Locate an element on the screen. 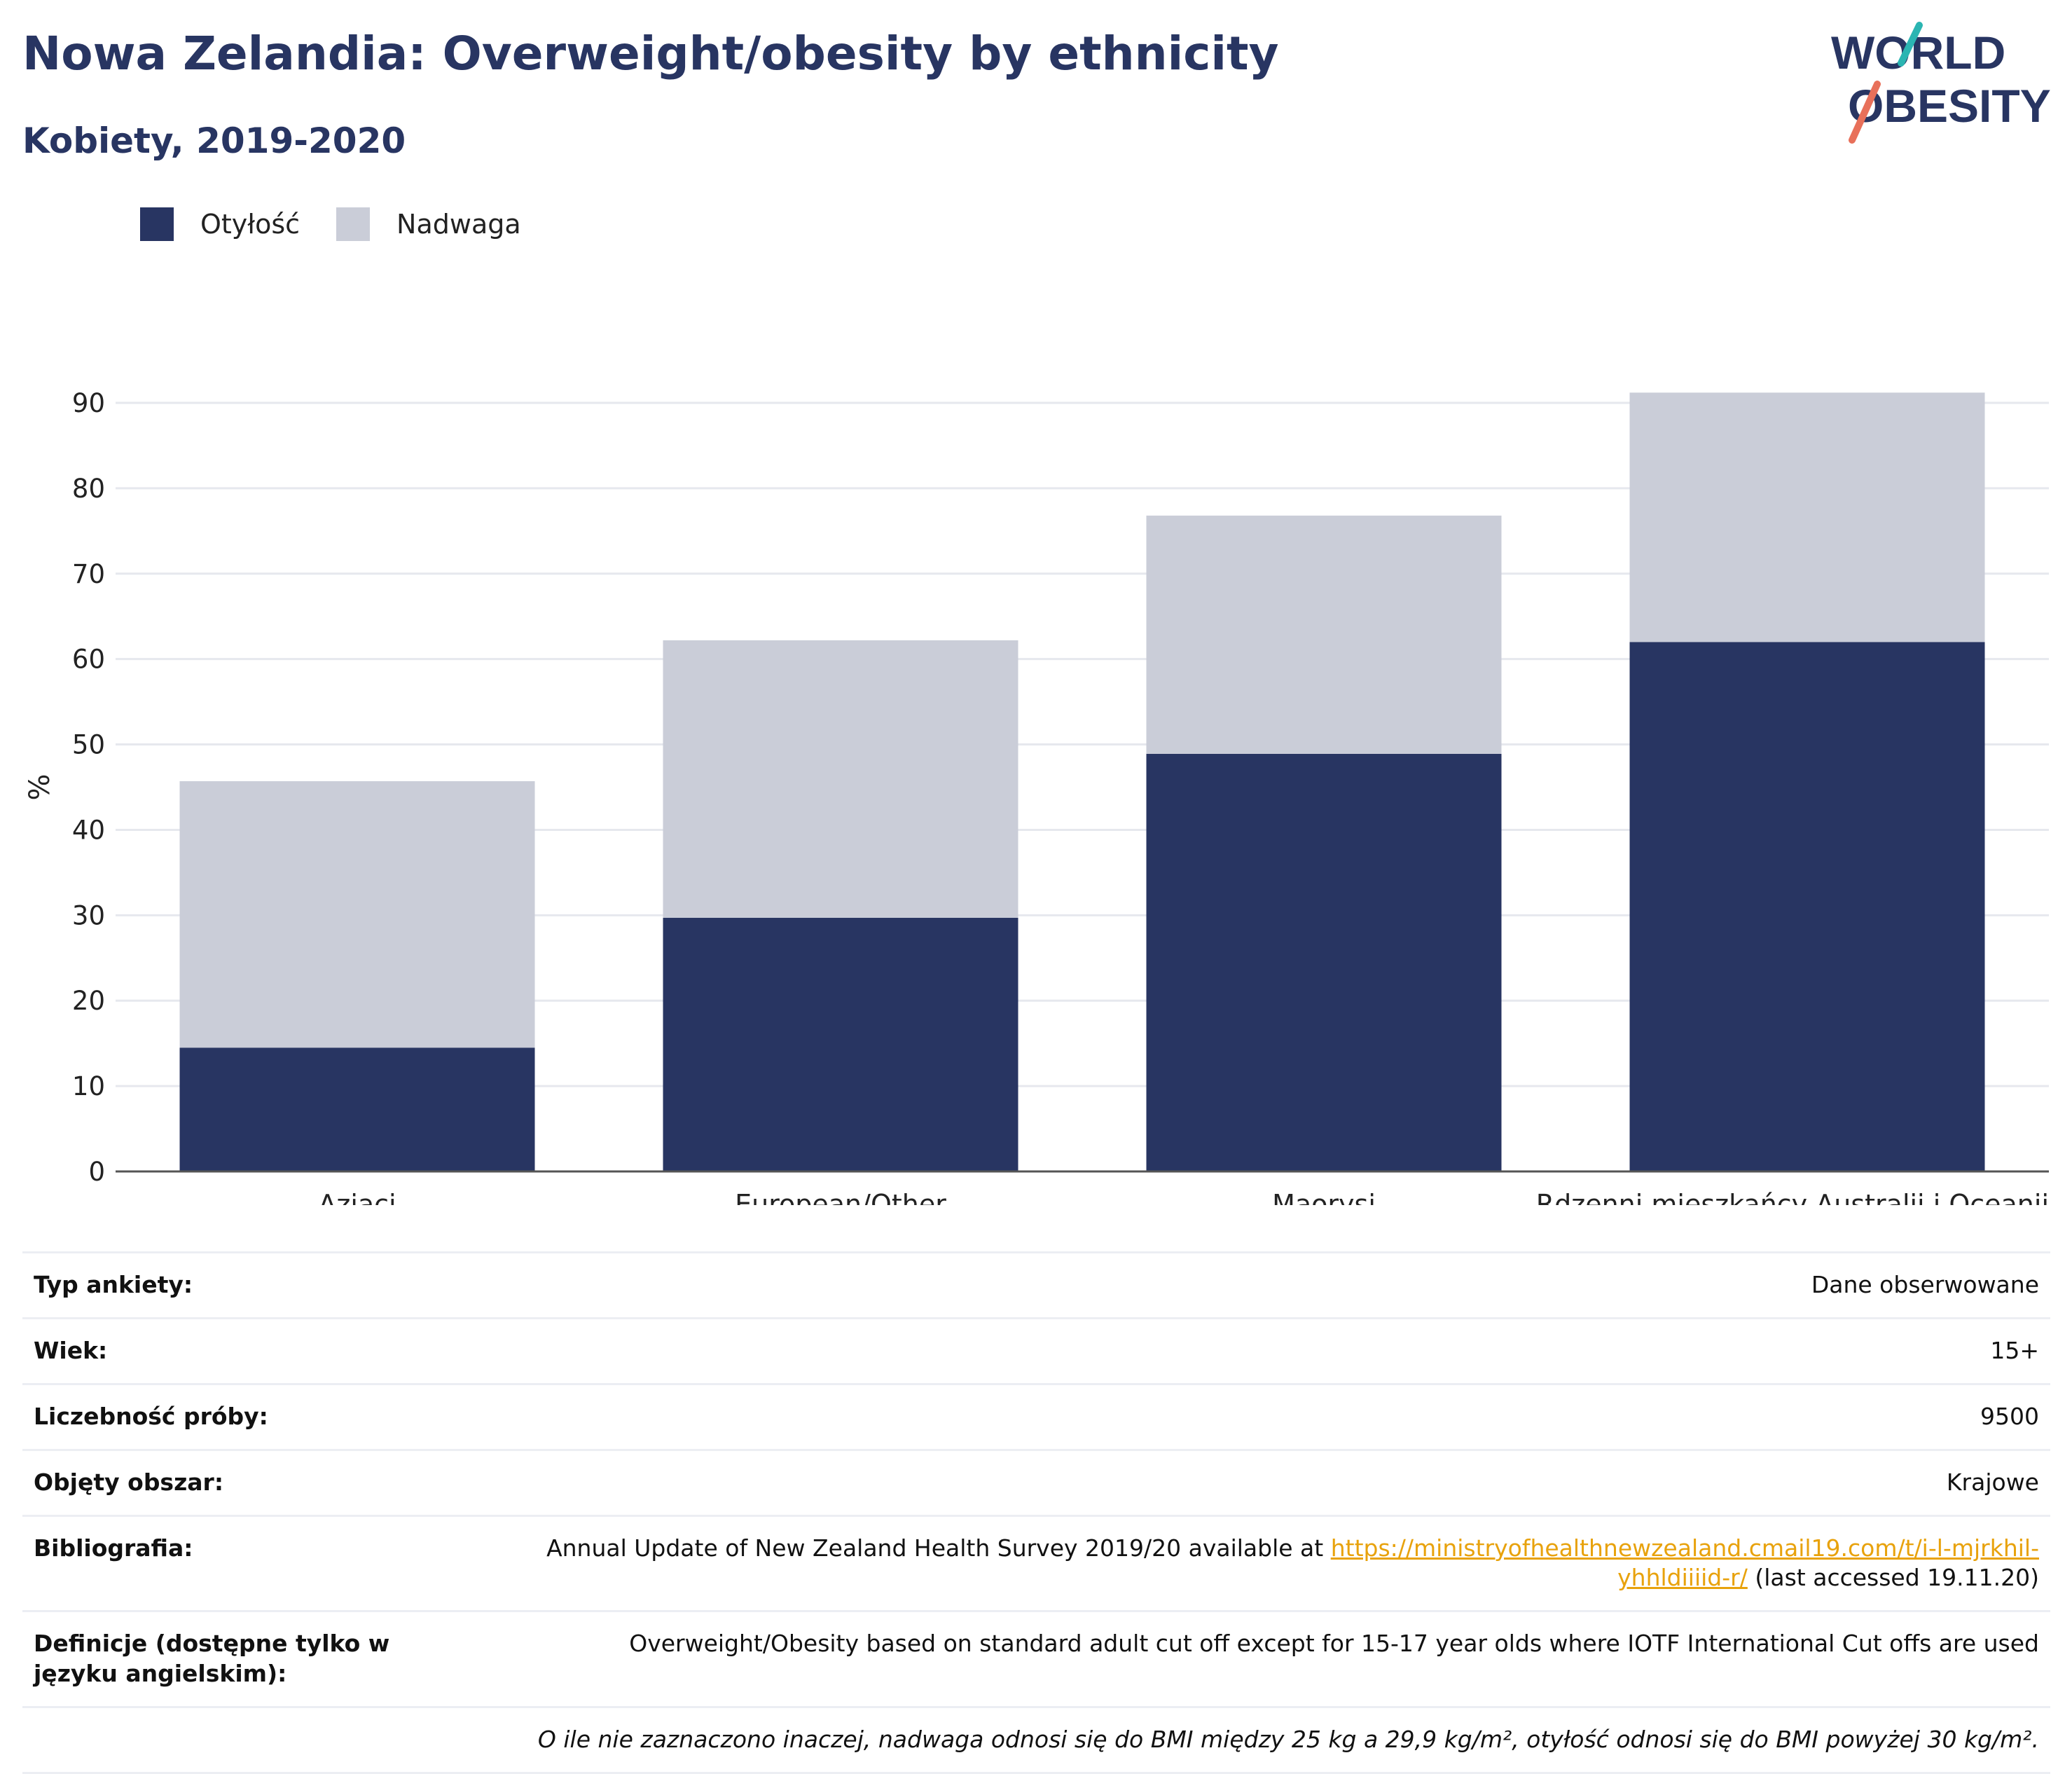  info-row-age: Wiek: 15+ is located at coordinates (1036, 1350).